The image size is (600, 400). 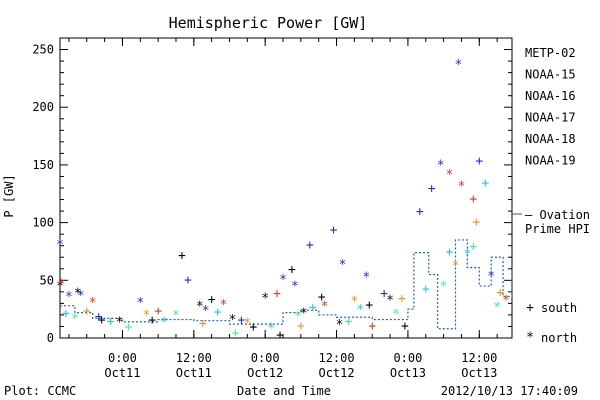 I want to click on legend-entry-ovation-hpi: Prime HPI, so click(x=557, y=229).